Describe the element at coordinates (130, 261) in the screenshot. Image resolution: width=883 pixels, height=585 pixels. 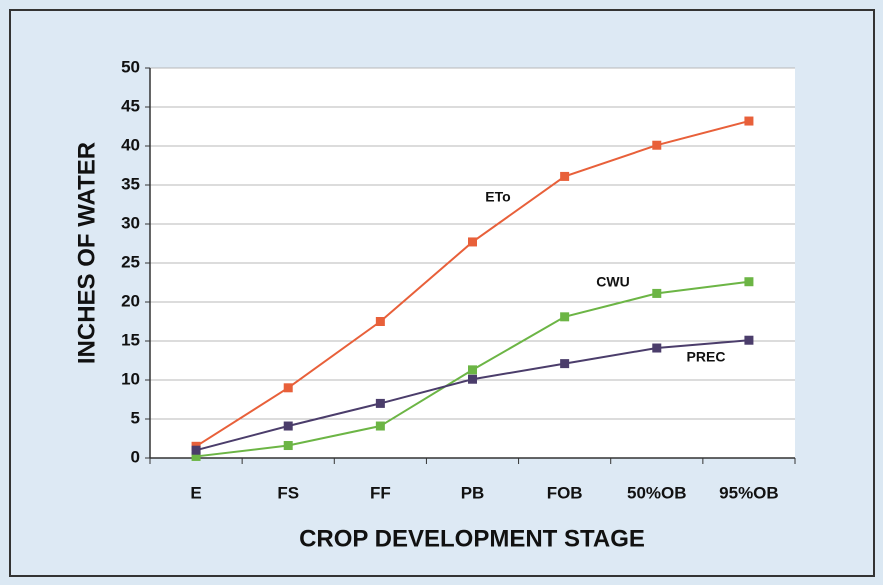
I see `y-tick-label: 25` at that location.